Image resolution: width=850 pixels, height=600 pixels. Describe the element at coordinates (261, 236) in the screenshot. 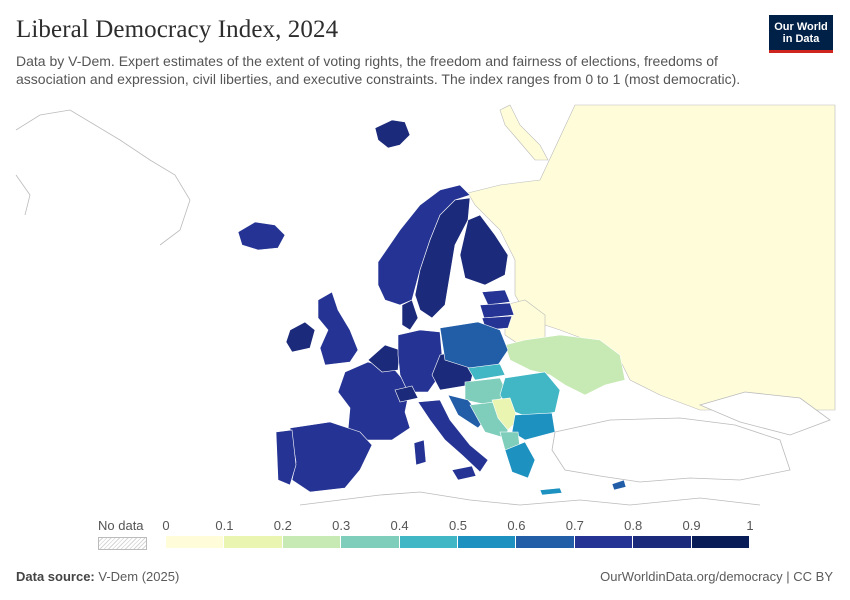

I see `region-iceland` at that location.